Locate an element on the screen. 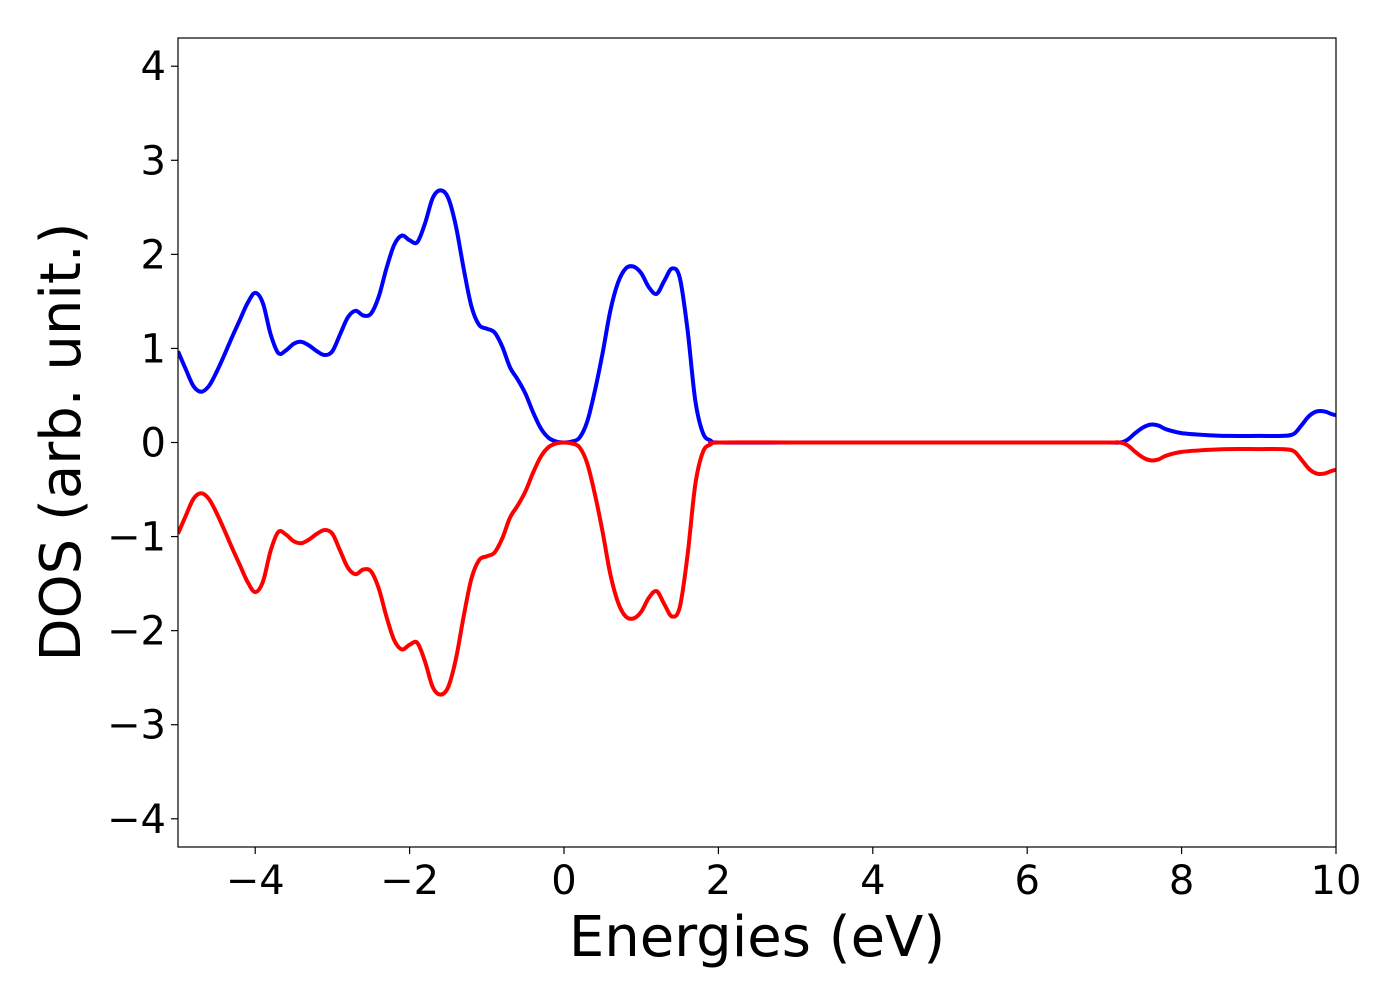  y-tick-label: −3 is located at coordinates (136, 726).